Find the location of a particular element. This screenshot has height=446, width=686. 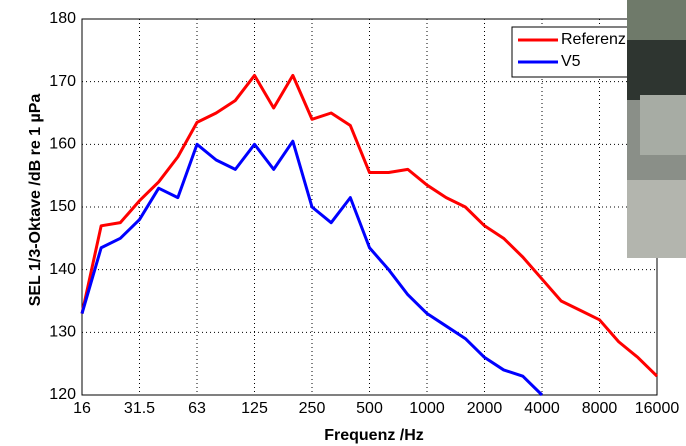

y-tick-label: 170 is located at coordinates (62, 81).